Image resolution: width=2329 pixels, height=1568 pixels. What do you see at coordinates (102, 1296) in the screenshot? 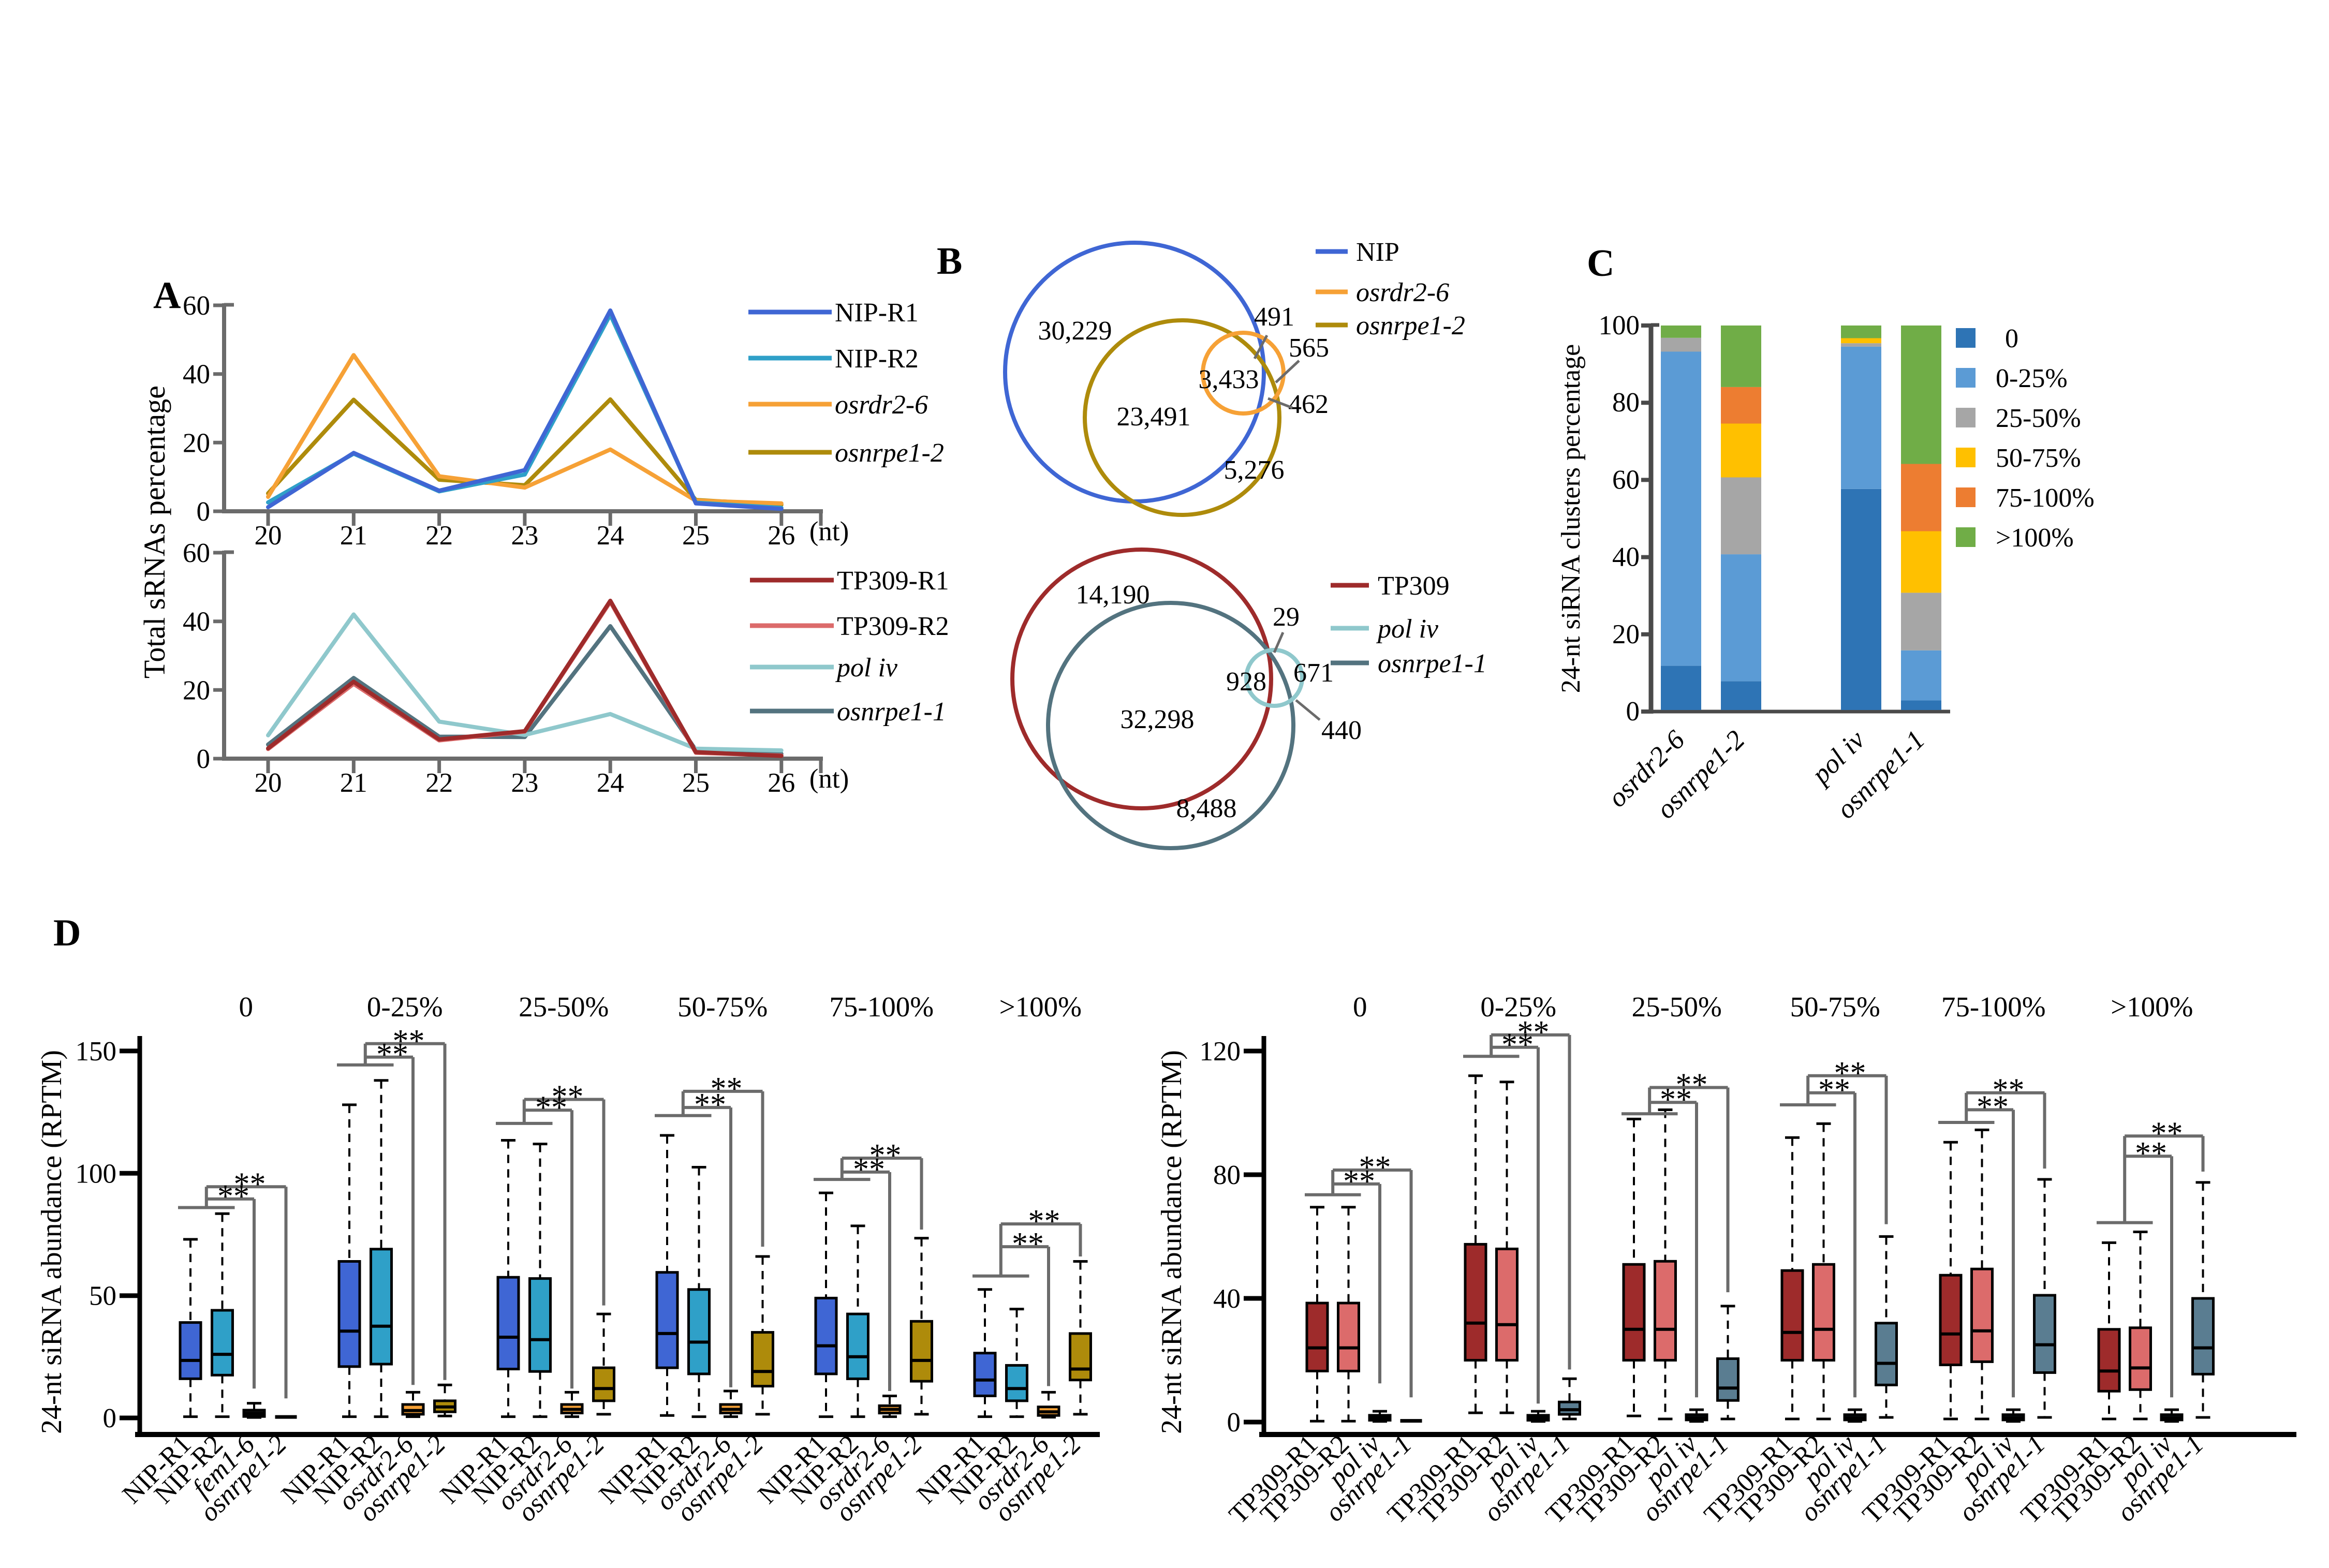
I see `svg-text: 50` at bounding box center [102, 1296].